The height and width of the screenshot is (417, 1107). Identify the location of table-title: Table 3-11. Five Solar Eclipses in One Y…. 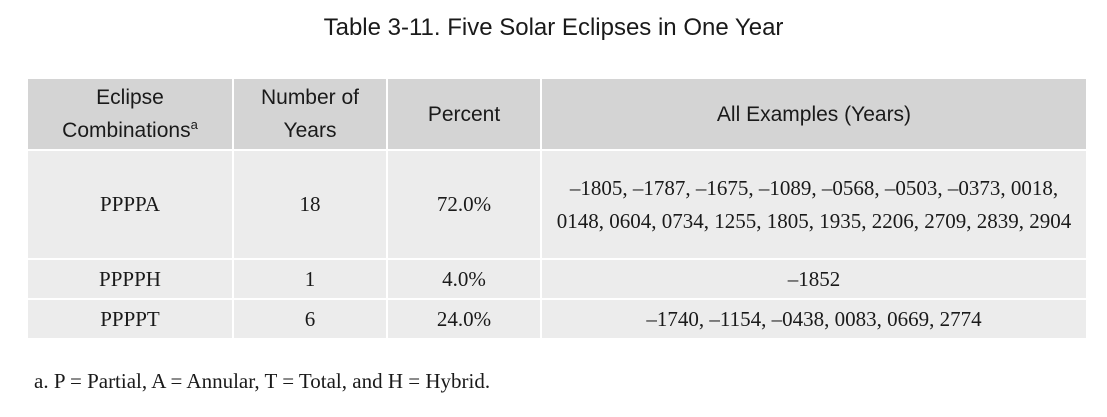
(553, 27).